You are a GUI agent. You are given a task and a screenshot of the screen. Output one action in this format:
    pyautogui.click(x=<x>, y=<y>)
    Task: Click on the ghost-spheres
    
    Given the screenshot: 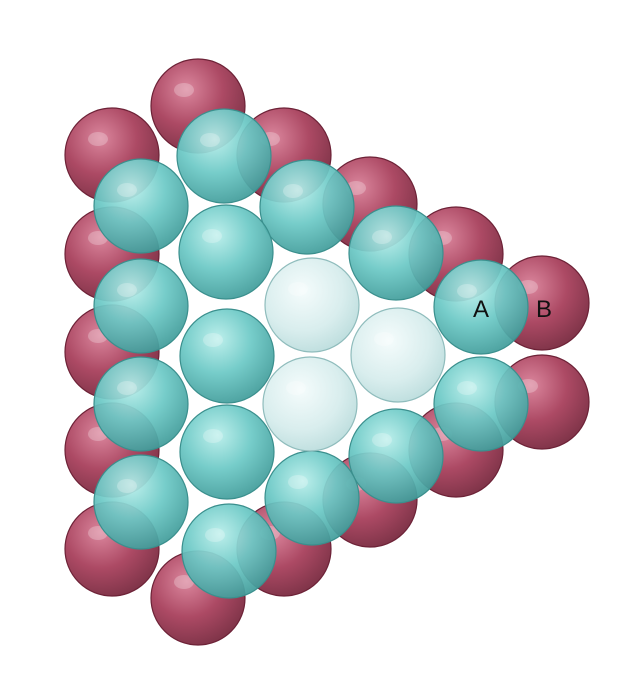 What is the action you would take?
    pyautogui.click(x=354, y=354)
    